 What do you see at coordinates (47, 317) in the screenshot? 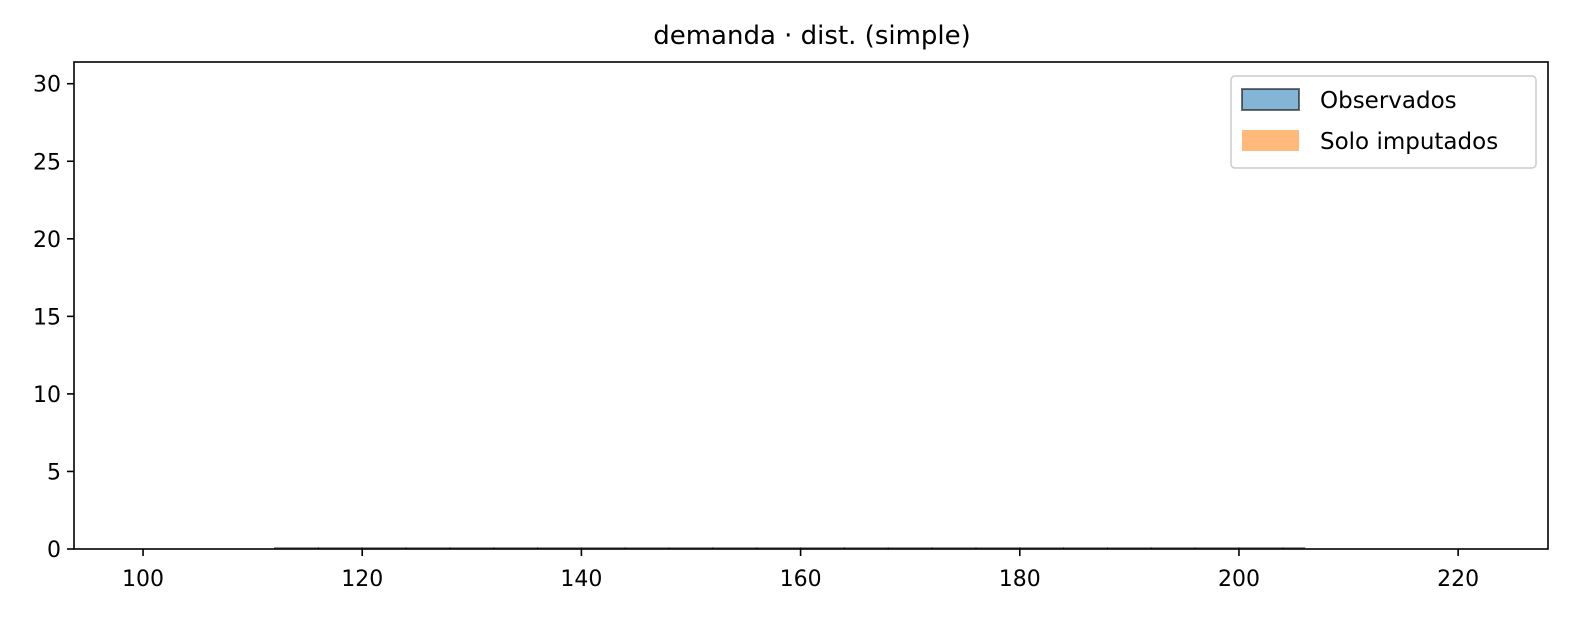
I see `y-tick-label: 15` at bounding box center [47, 317].